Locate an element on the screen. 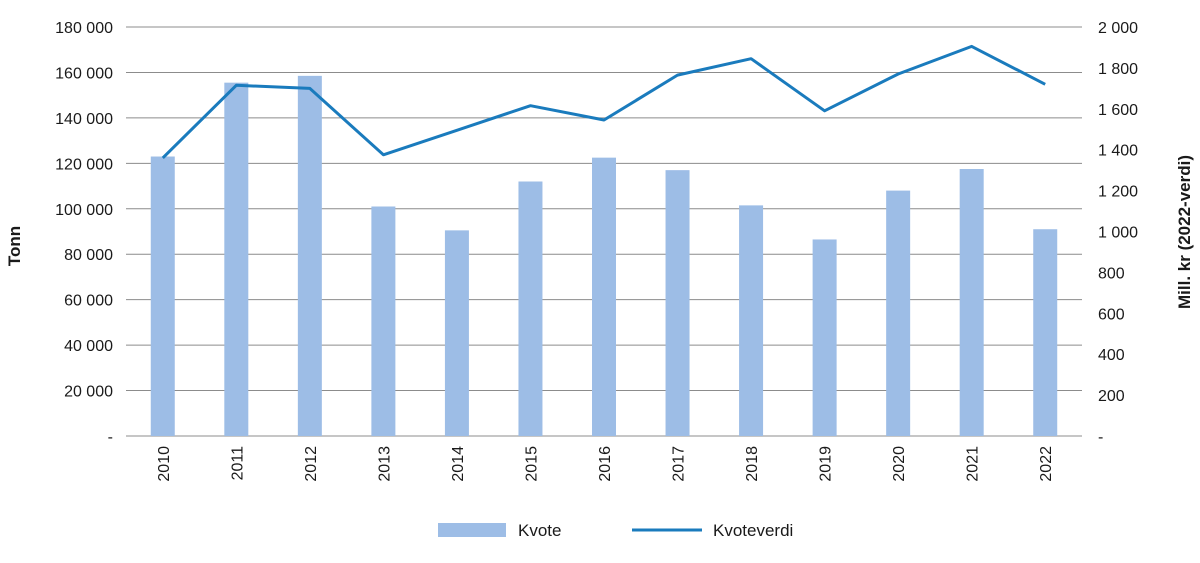 Image resolution: width=1200 pixels, height=563 pixels. left-tick-label: 40 000 is located at coordinates (88, 346).